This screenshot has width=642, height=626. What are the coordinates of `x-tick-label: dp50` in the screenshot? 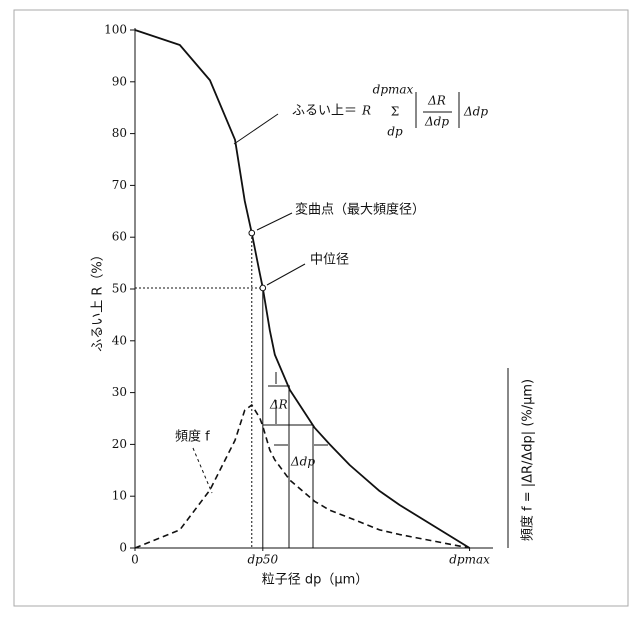 It's located at (262, 560).